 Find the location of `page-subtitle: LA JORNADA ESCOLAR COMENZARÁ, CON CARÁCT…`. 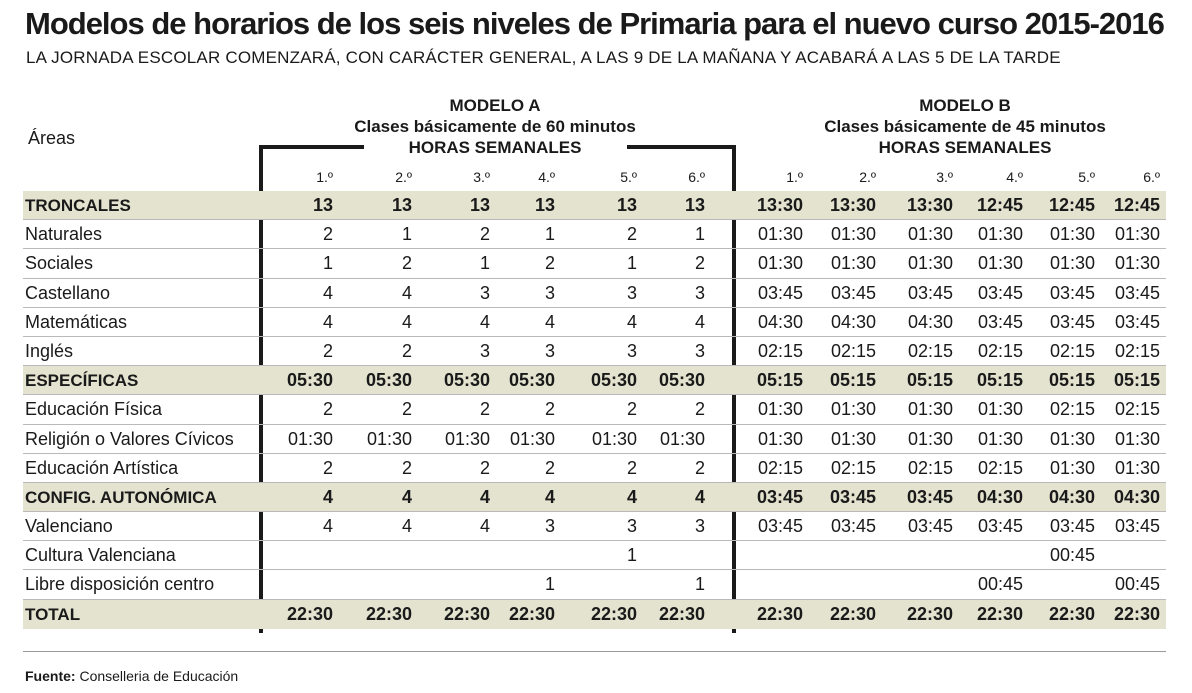

page-subtitle: LA JORNADA ESCOLAR COMENZARÁ, CON CARÁCT… is located at coordinates (543, 57).